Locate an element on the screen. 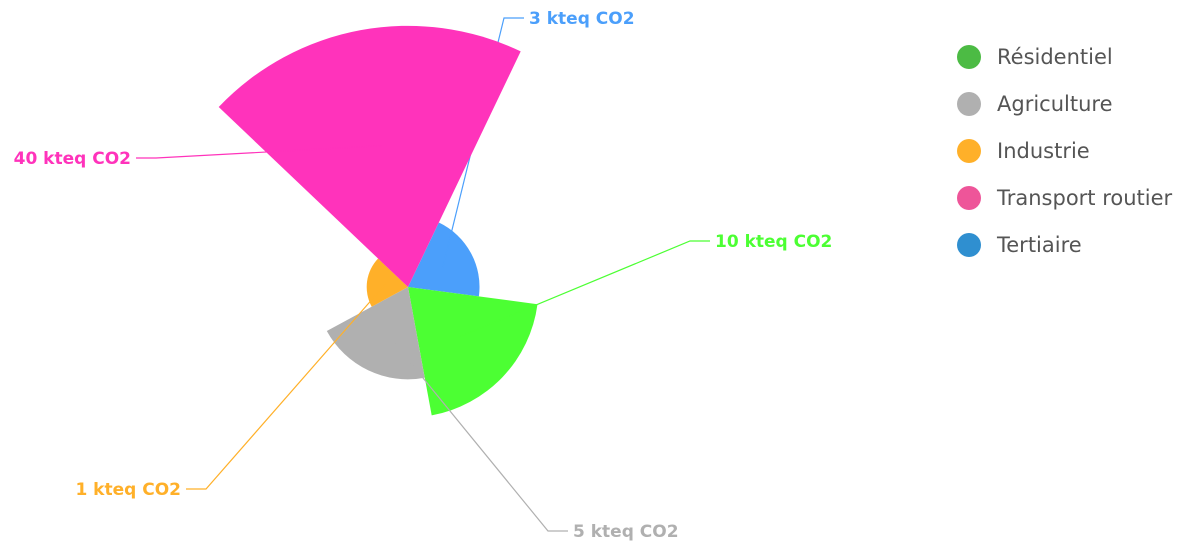 The width and height of the screenshot is (1186, 546). legend-label: Industrie is located at coordinates (1043, 150).